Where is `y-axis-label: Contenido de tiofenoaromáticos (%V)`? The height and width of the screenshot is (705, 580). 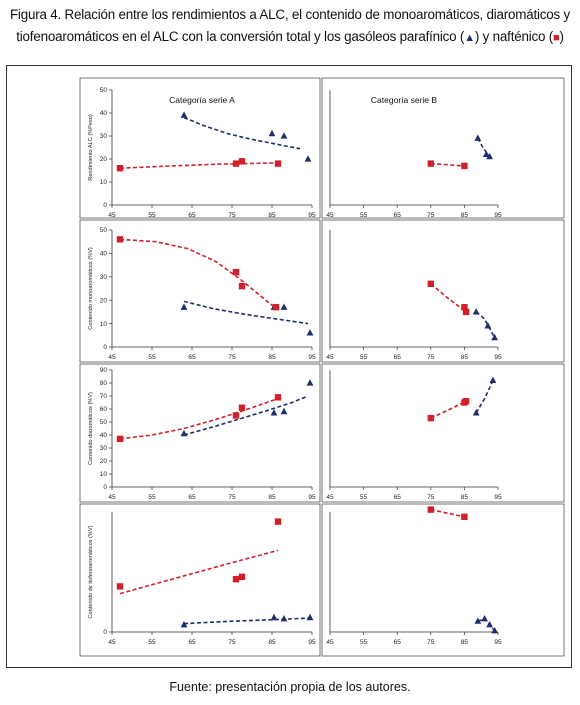
y-axis-label: Contenido de tiofenoaromáticos (%V) is located at coordinates (91, 571).